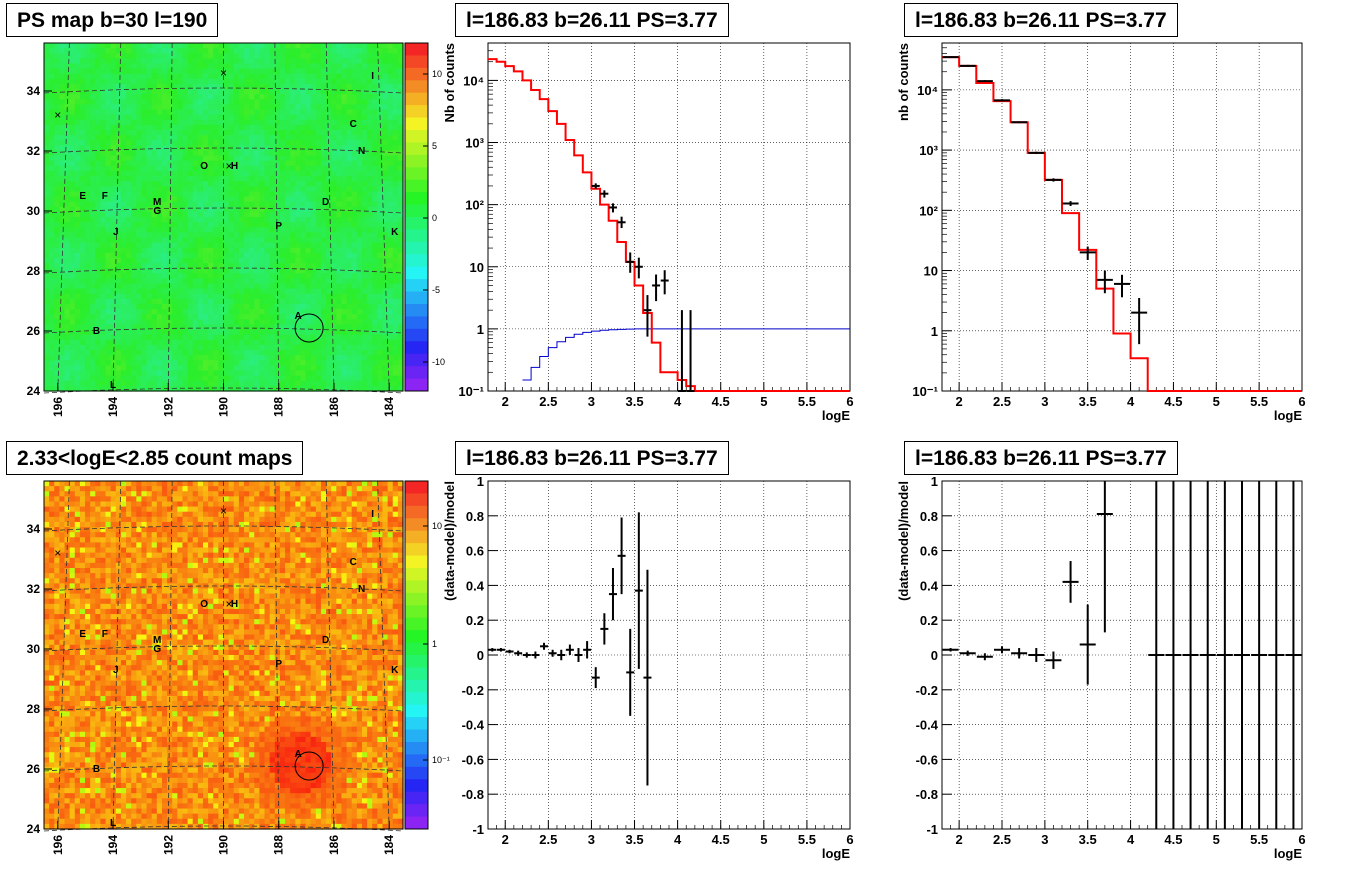 The height and width of the screenshot is (875, 1348). I want to click on spec1-title: l=186.83 b=26.11 PS=3.77, so click(592, 20).